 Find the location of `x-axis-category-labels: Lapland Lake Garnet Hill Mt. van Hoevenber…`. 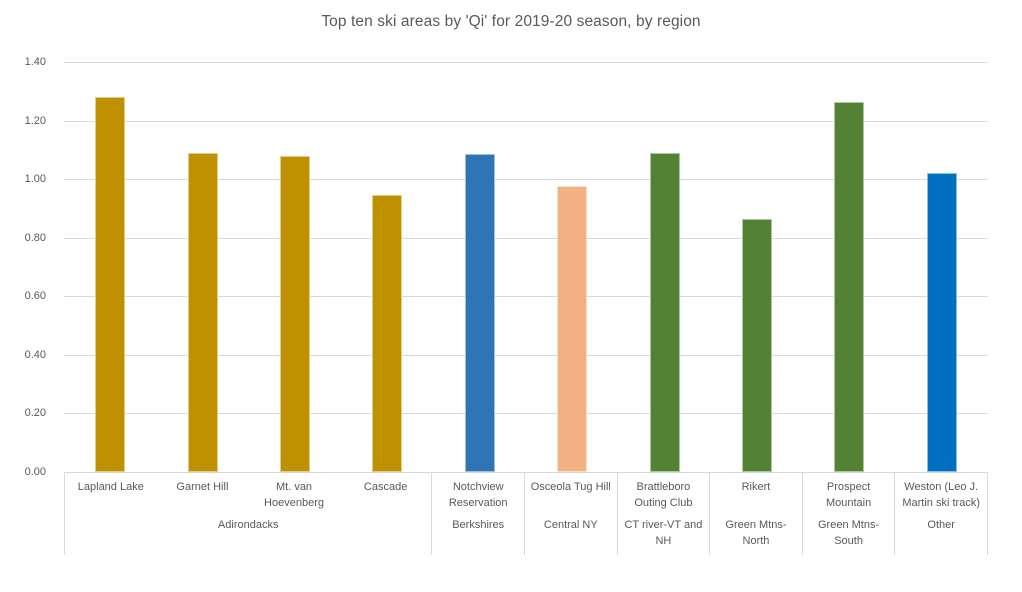

x-axis-category-labels: Lapland Lake Garnet Hill Mt. van Hoevenber… is located at coordinates (248, 494).